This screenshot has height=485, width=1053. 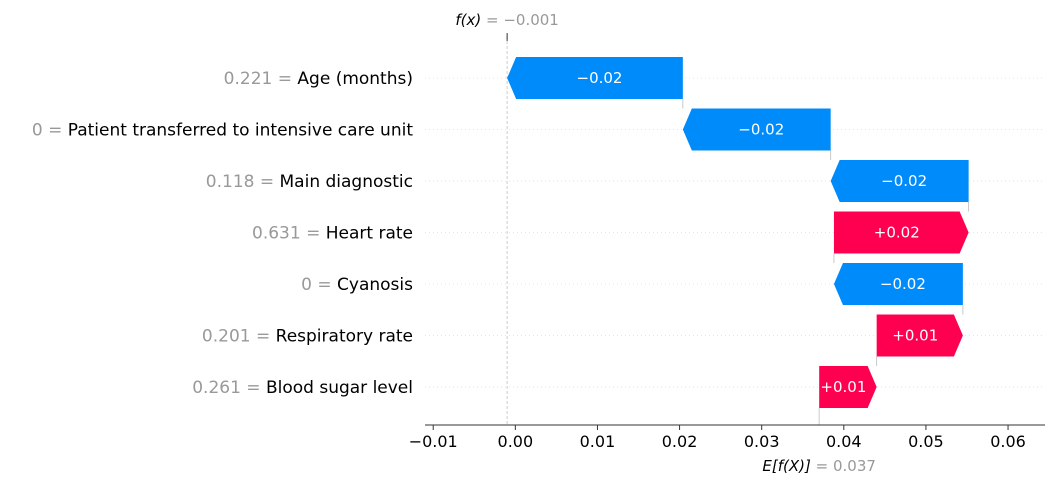 I want to click on output-value-prefix: f(x), so click(x=470, y=20).